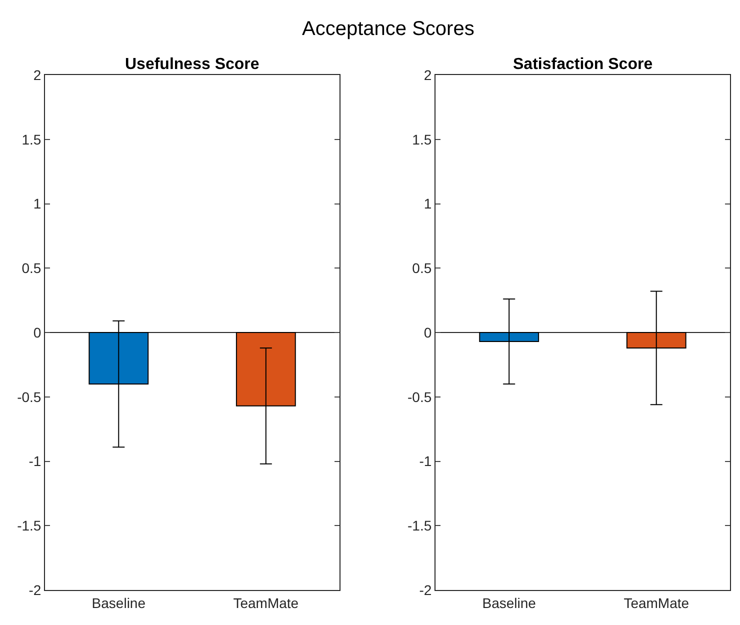  I want to click on chart-title: Satisfaction Score, so click(583, 64).